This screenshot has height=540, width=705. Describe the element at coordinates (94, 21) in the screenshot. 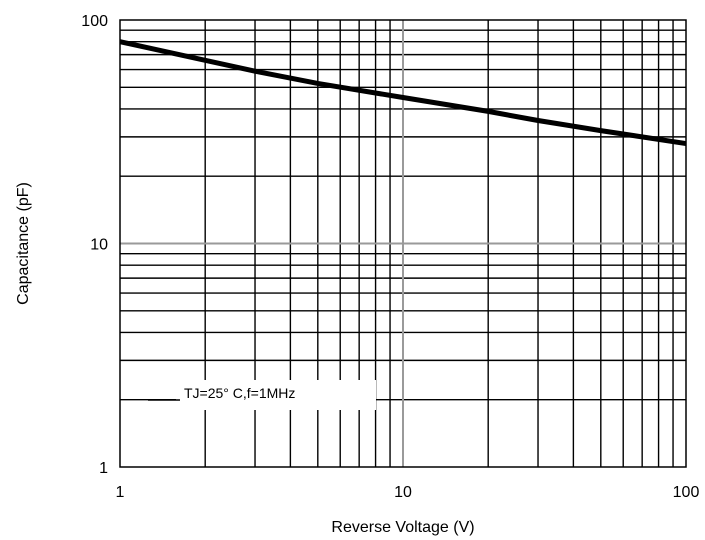

I see `y-tick-label: 100` at that location.